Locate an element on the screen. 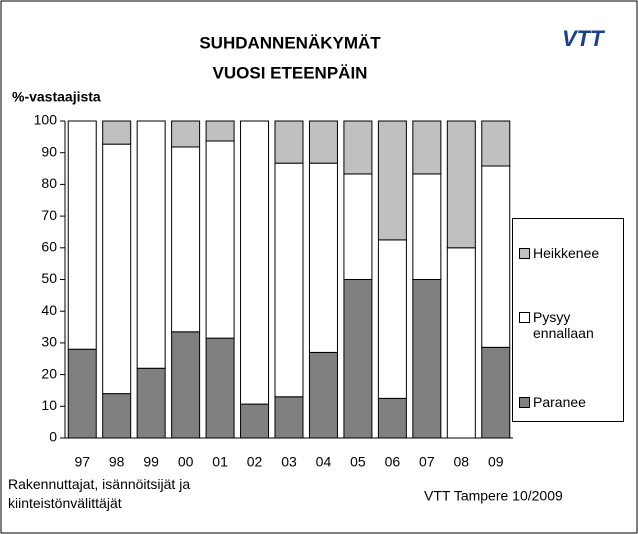  note-line: kiinteistönvälittäjät is located at coordinates (65, 503).